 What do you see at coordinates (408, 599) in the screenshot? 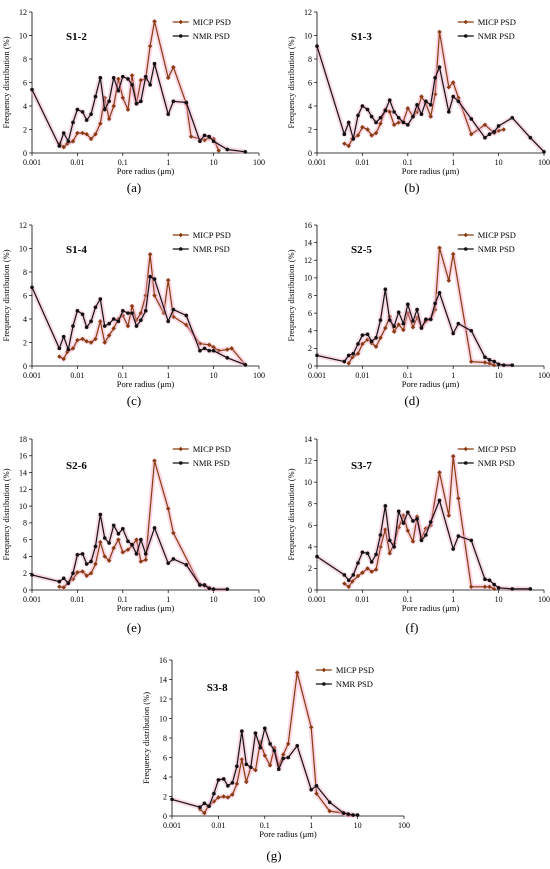
I see `x-tick-label: 0.1` at bounding box center [408, 599].